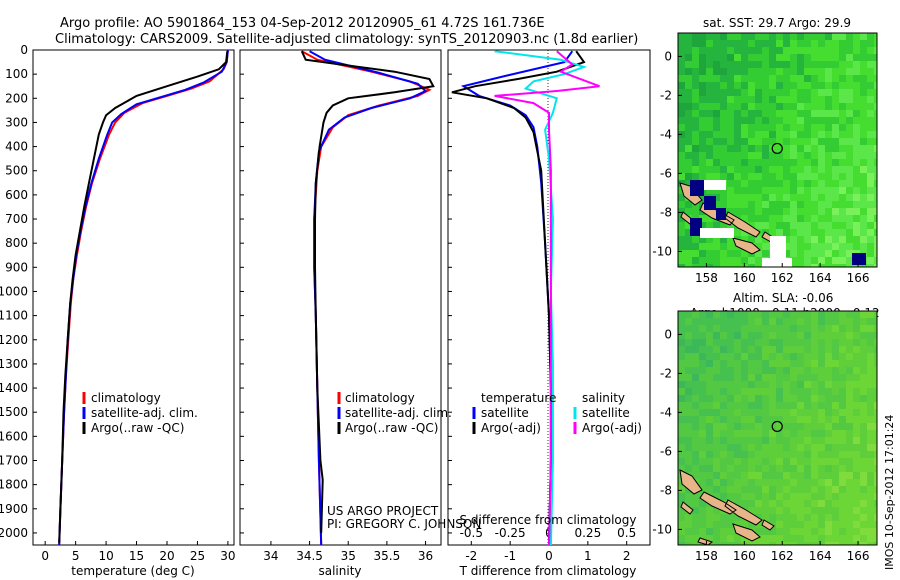 The image size is (900, 580). What do you see at coordinates (603, 398) in the screenshot?
I see `legend-salinity-title: salinity` at bounding box center [603, 398].